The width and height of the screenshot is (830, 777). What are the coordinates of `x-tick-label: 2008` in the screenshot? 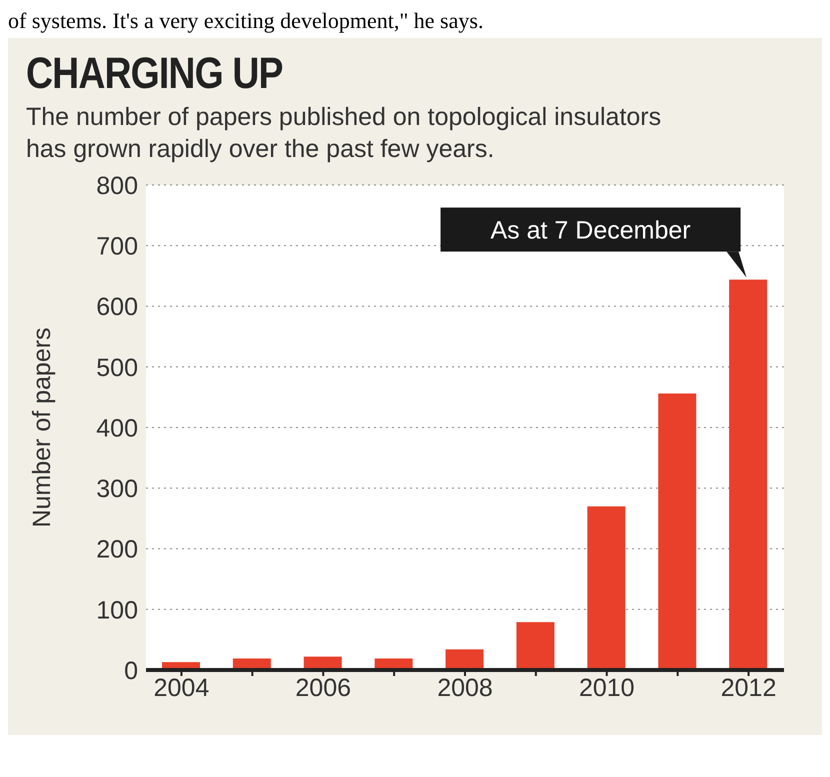 It's located at (465, 688).